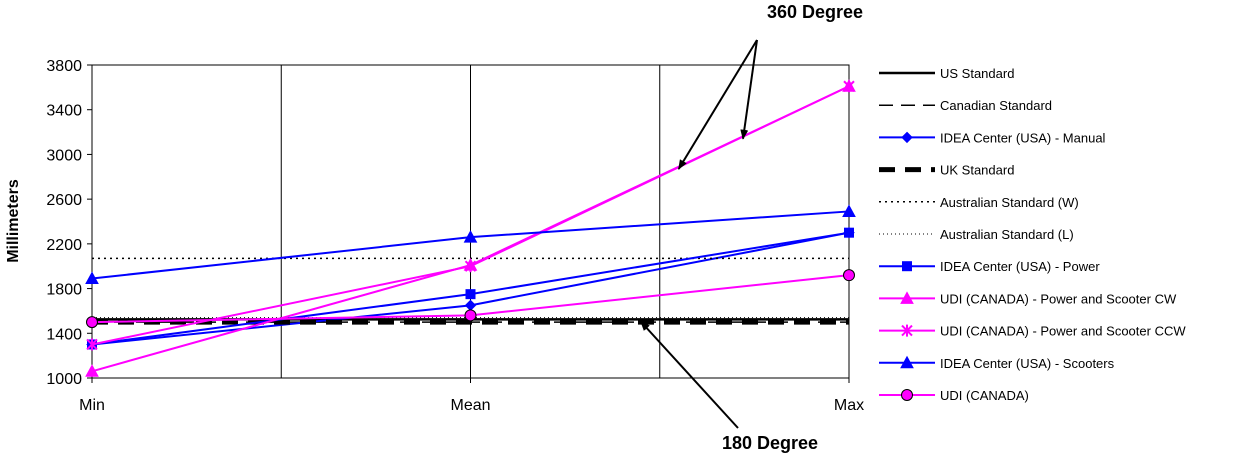  I want to click on legend-item: Australian Standard (W), so click(979, 202).